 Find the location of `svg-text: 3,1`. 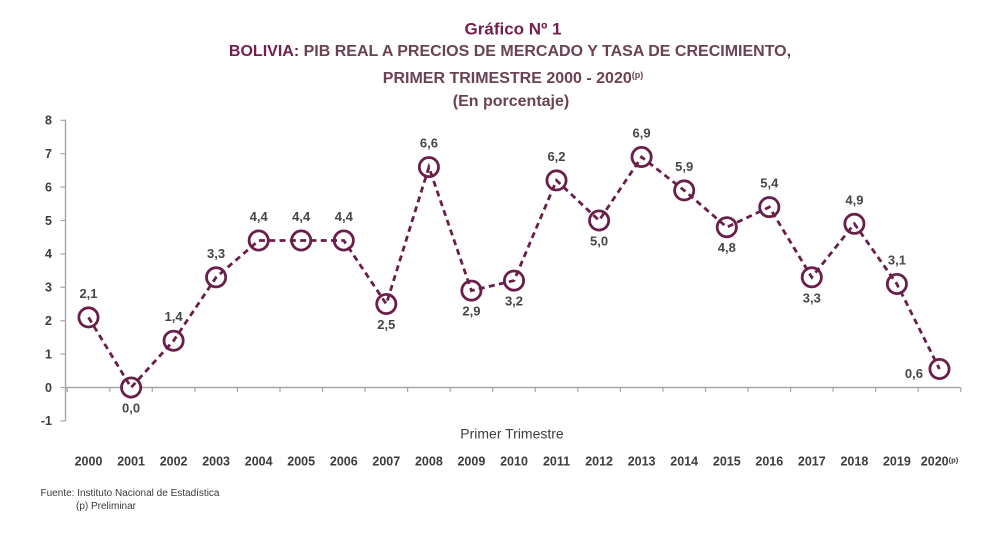

svg-text: 3,1 is located at coordinates (897, 260).